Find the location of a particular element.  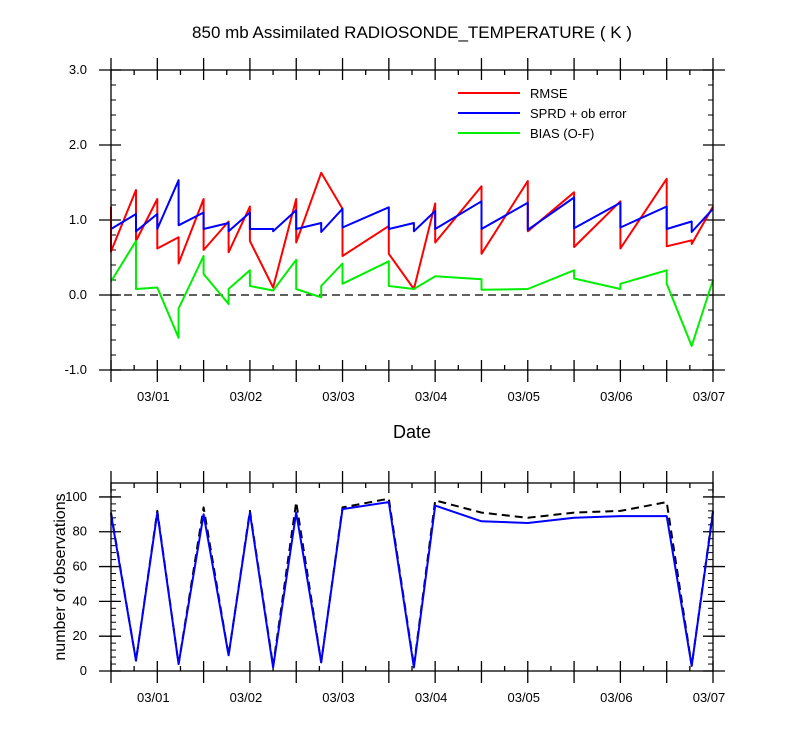

x-axis-title: Date is located at coordinates (412, 432).